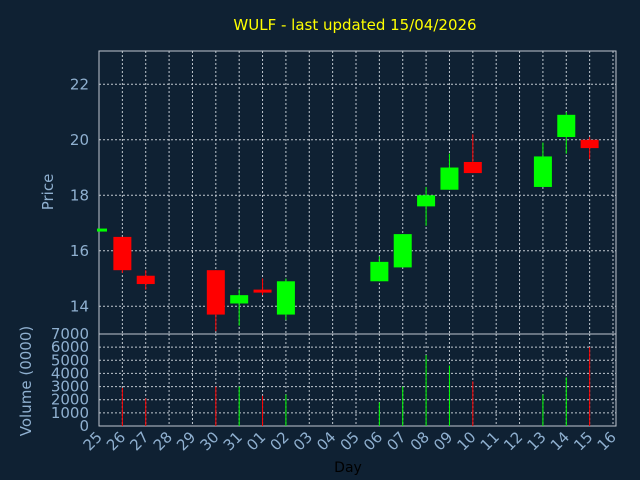 This screenshot has width=640, height=480. What do you see at coordinates (513, 441) in the screenshot?
I see `x-tick-label: 12` at bounding box center [513, 441].